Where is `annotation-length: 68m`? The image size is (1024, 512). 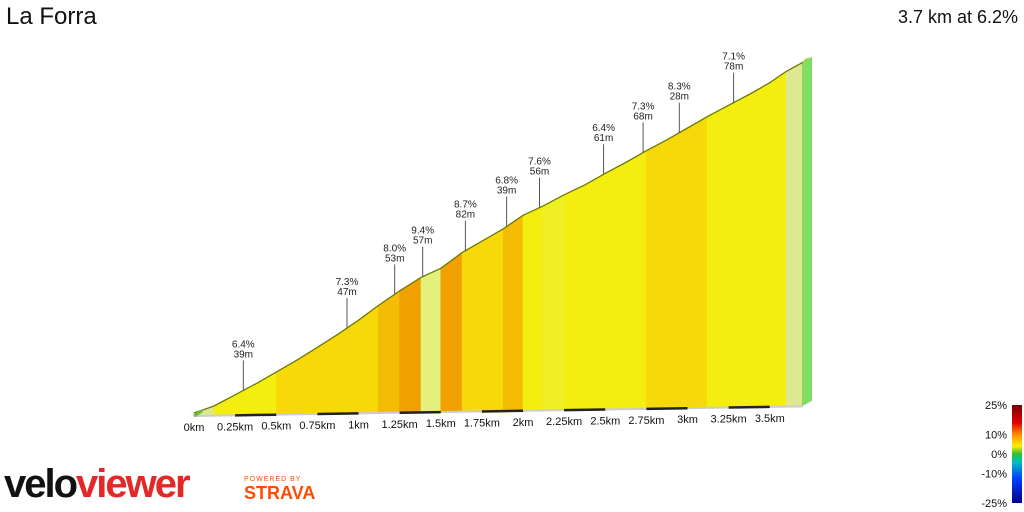
annotation-length: 68m is located at coordinates (642, 117).